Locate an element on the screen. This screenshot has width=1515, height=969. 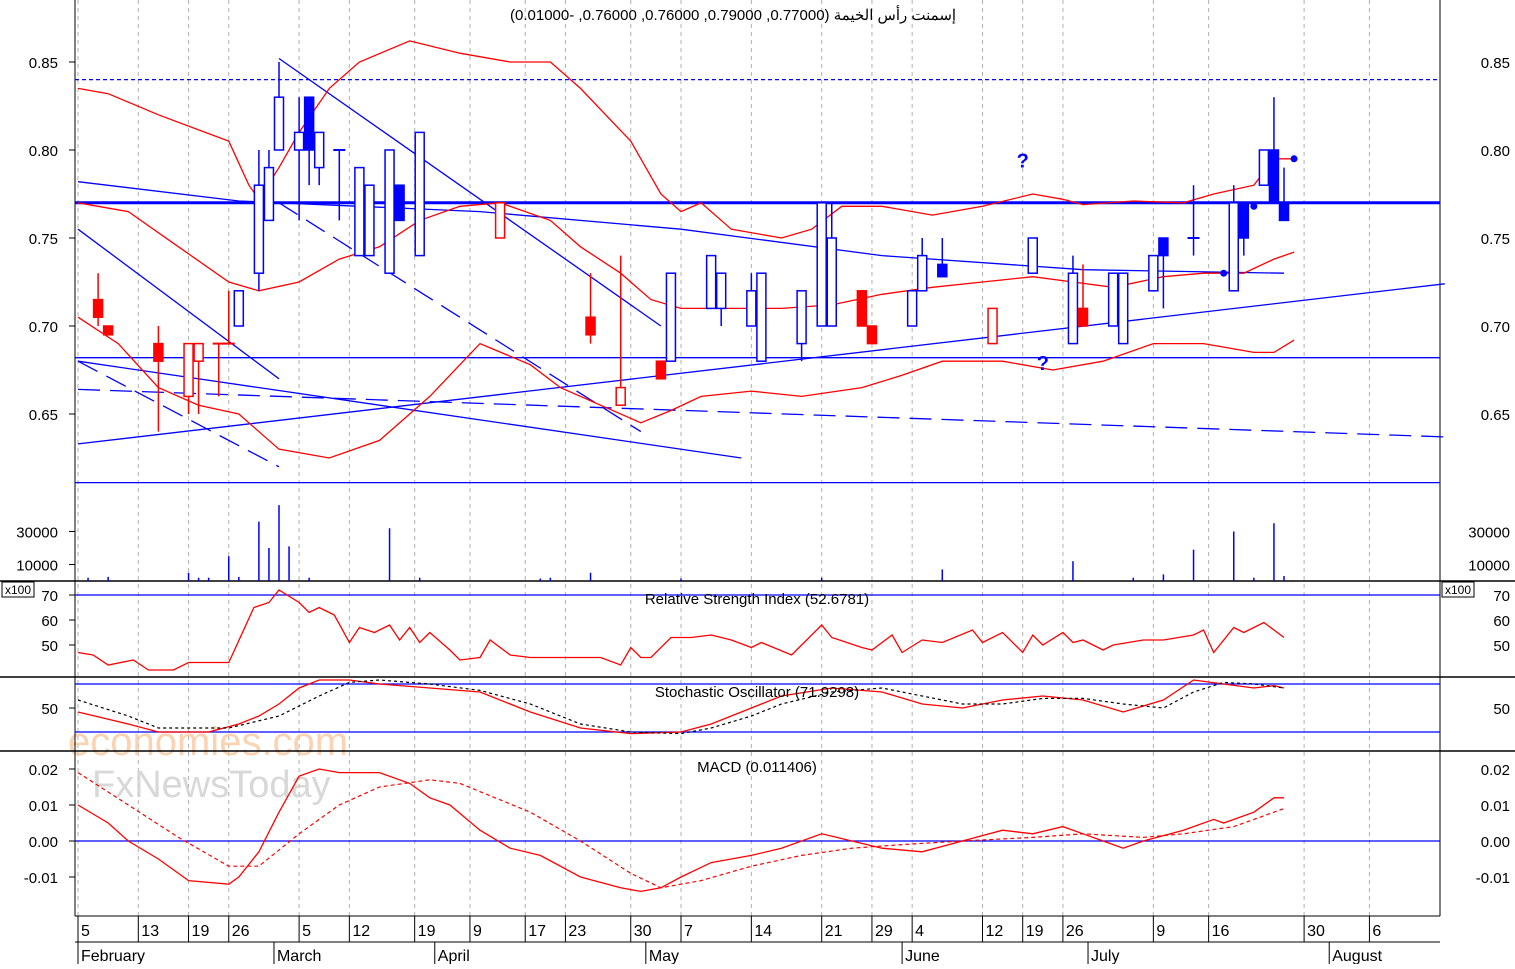
stochastic-title: Stochastic Oscillator (71.9298) is located at coordinates (757, 692).